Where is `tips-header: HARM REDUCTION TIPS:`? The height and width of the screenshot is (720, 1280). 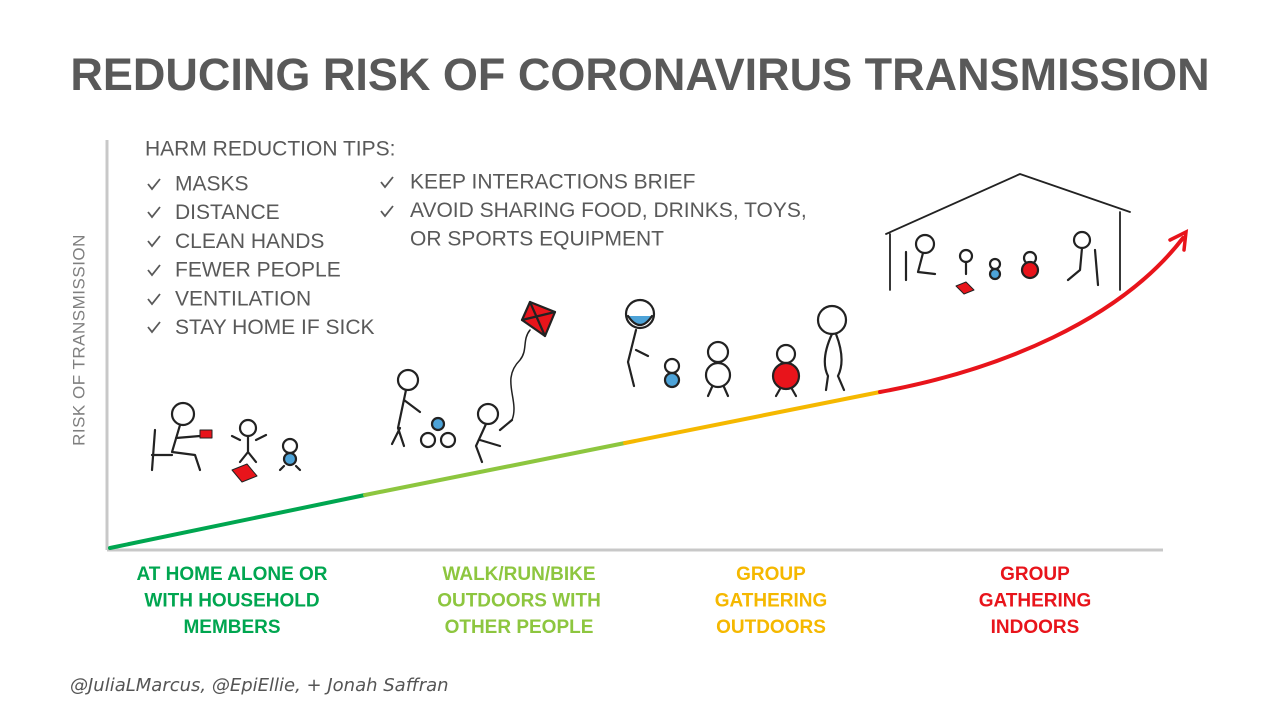 tips-header: HARM REDUCTION TIPS: is located at coordinates (270, 149).